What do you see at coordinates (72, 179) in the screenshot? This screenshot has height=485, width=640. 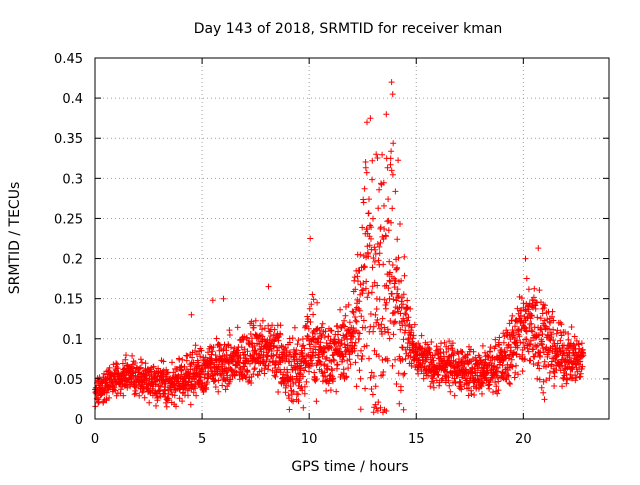 I see `y-tick-label: 0.3` at bounding box center [72, 179].